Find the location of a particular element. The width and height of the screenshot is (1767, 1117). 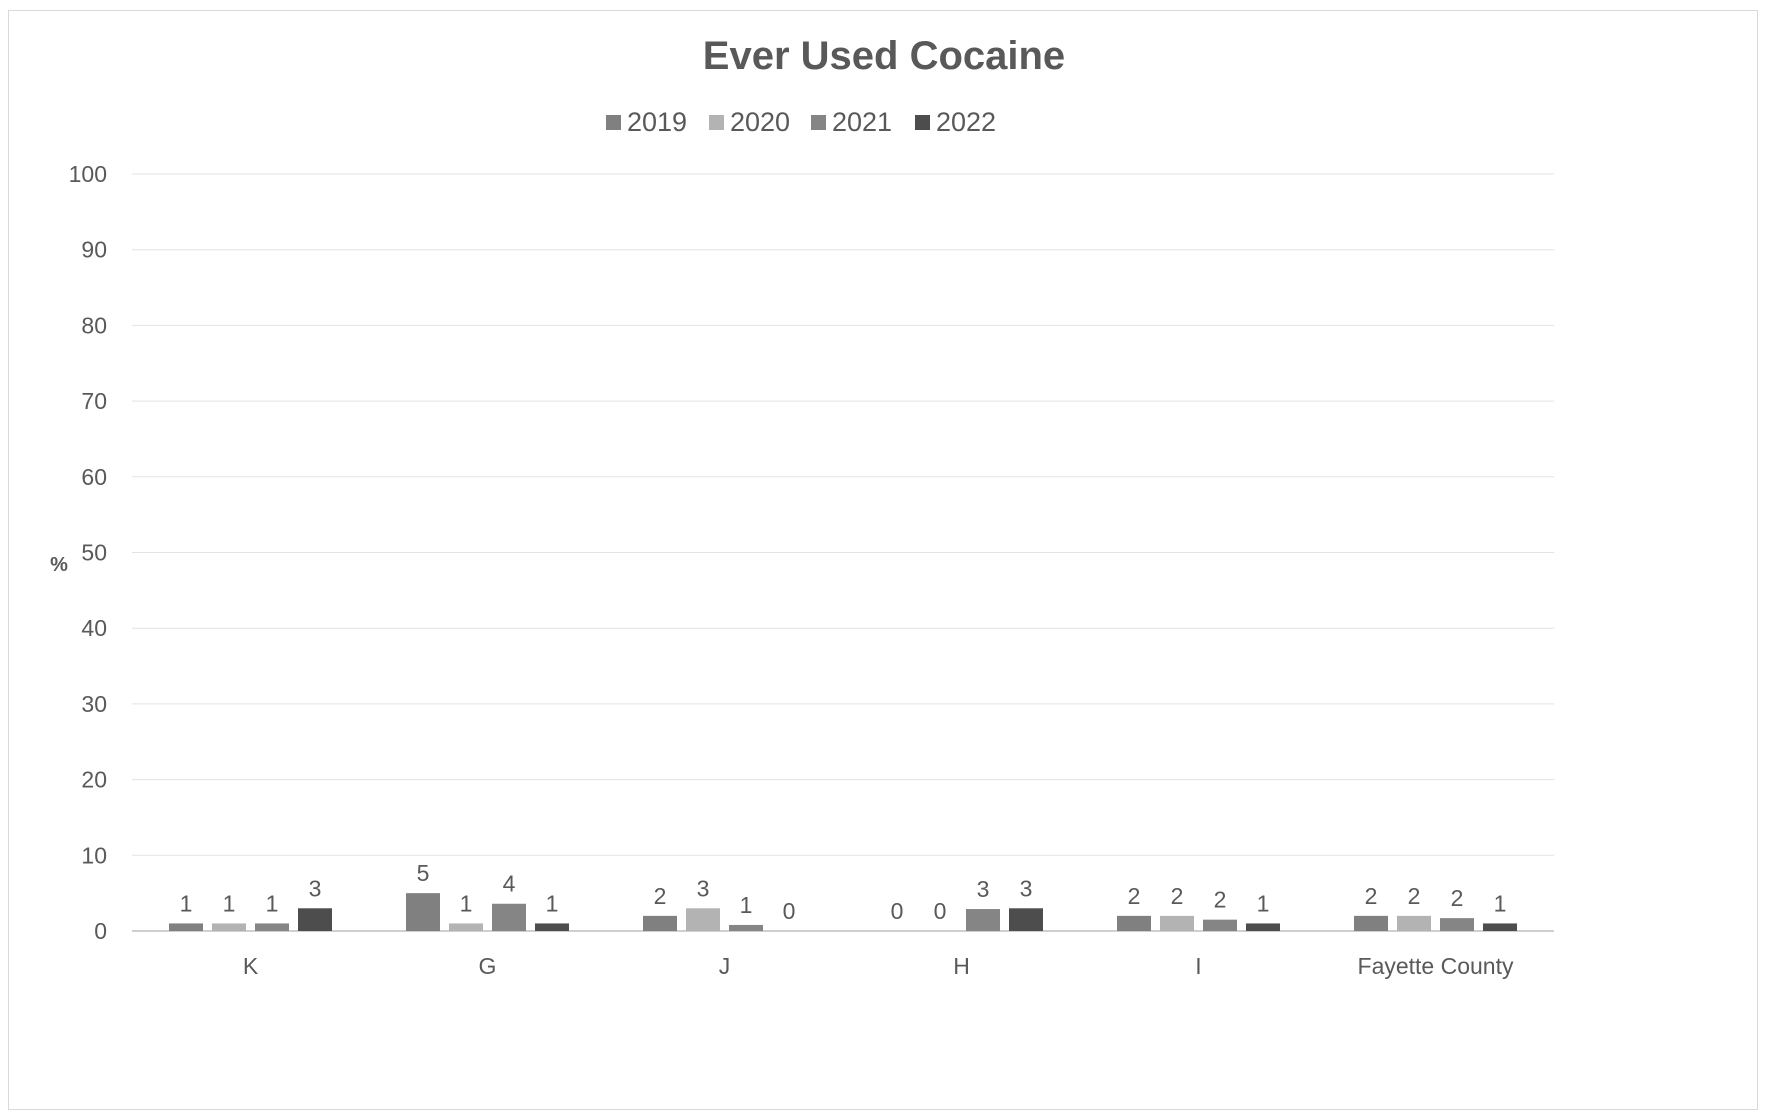

x-category-label: J is located at coordinates (725, 966).